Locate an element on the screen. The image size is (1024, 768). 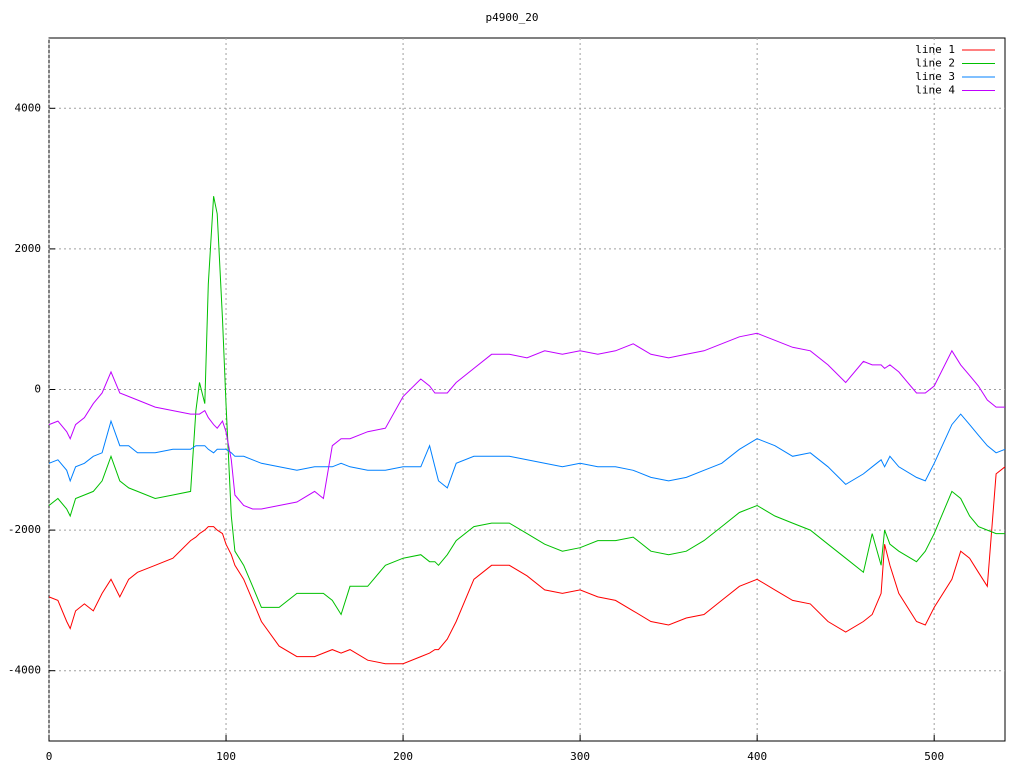
legend-label: line 3 is located at coordinates (935, 76).